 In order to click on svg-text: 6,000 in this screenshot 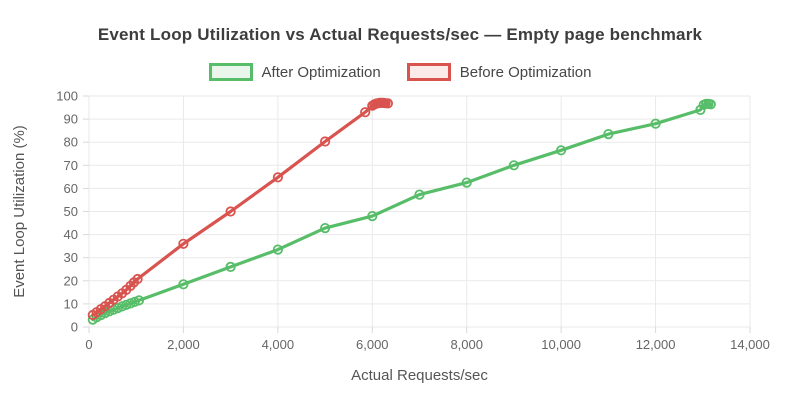, I will do `click(372, 344)`.